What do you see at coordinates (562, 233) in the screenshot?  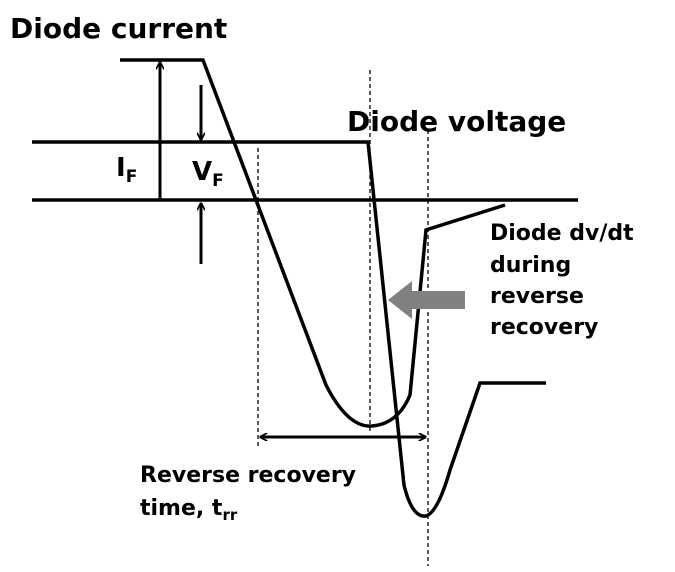 I see `dvdt-note: Diode dv/dt` at bounding box center [562, 233].